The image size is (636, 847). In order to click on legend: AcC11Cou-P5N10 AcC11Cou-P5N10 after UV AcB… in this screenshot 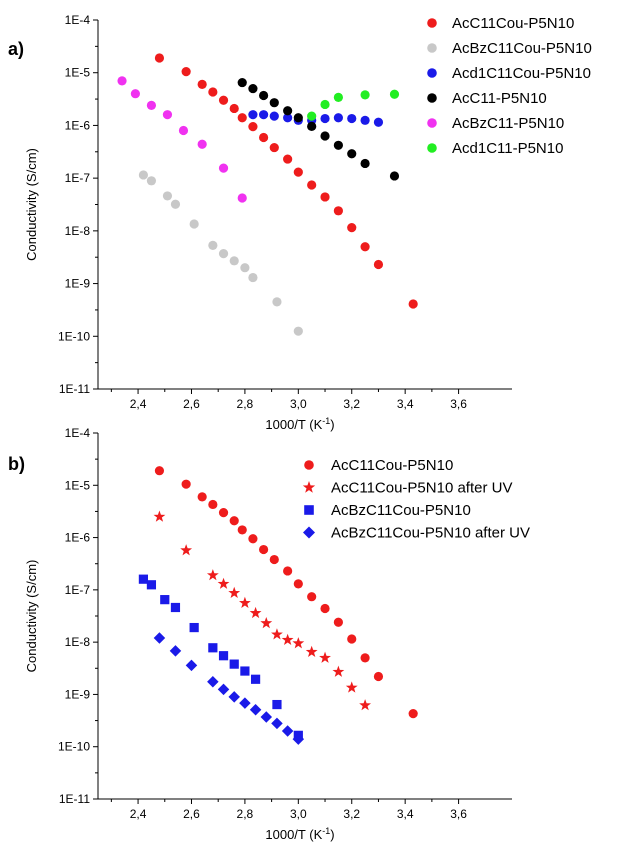, I will do `click(416, 499)`.